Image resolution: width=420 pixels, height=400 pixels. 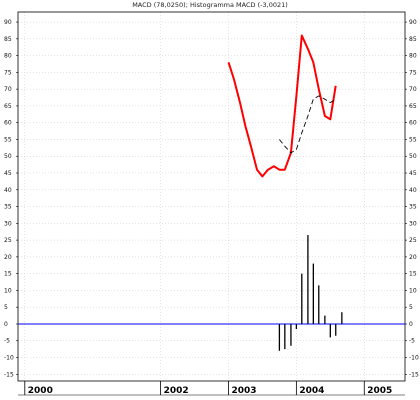 I want to click on y-tick-label-left: 60, so click(x=8, y=123).